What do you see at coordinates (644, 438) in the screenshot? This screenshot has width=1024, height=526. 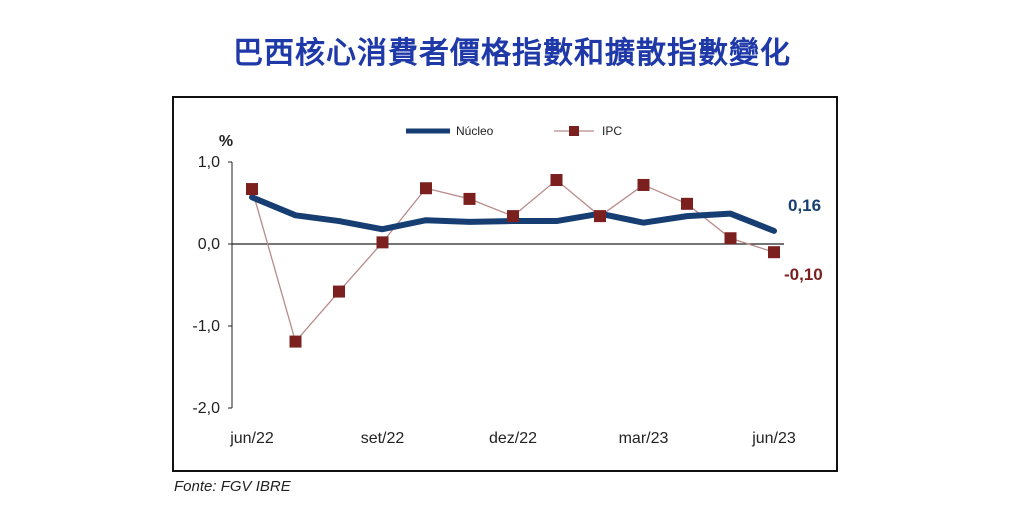 I see `x-tick-label: mar/23` at bounding box center [644, 438].